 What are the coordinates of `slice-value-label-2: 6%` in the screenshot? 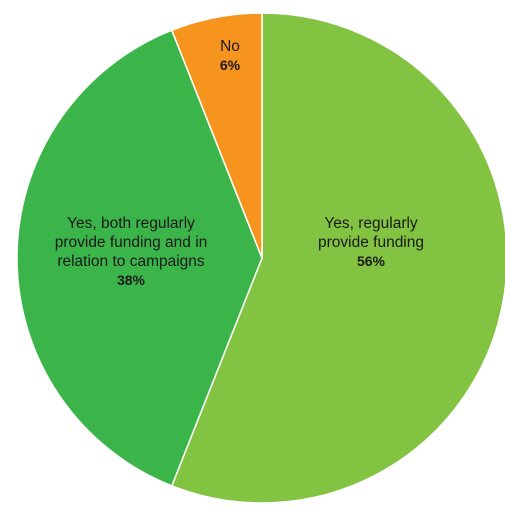 It's located at (230, 65).